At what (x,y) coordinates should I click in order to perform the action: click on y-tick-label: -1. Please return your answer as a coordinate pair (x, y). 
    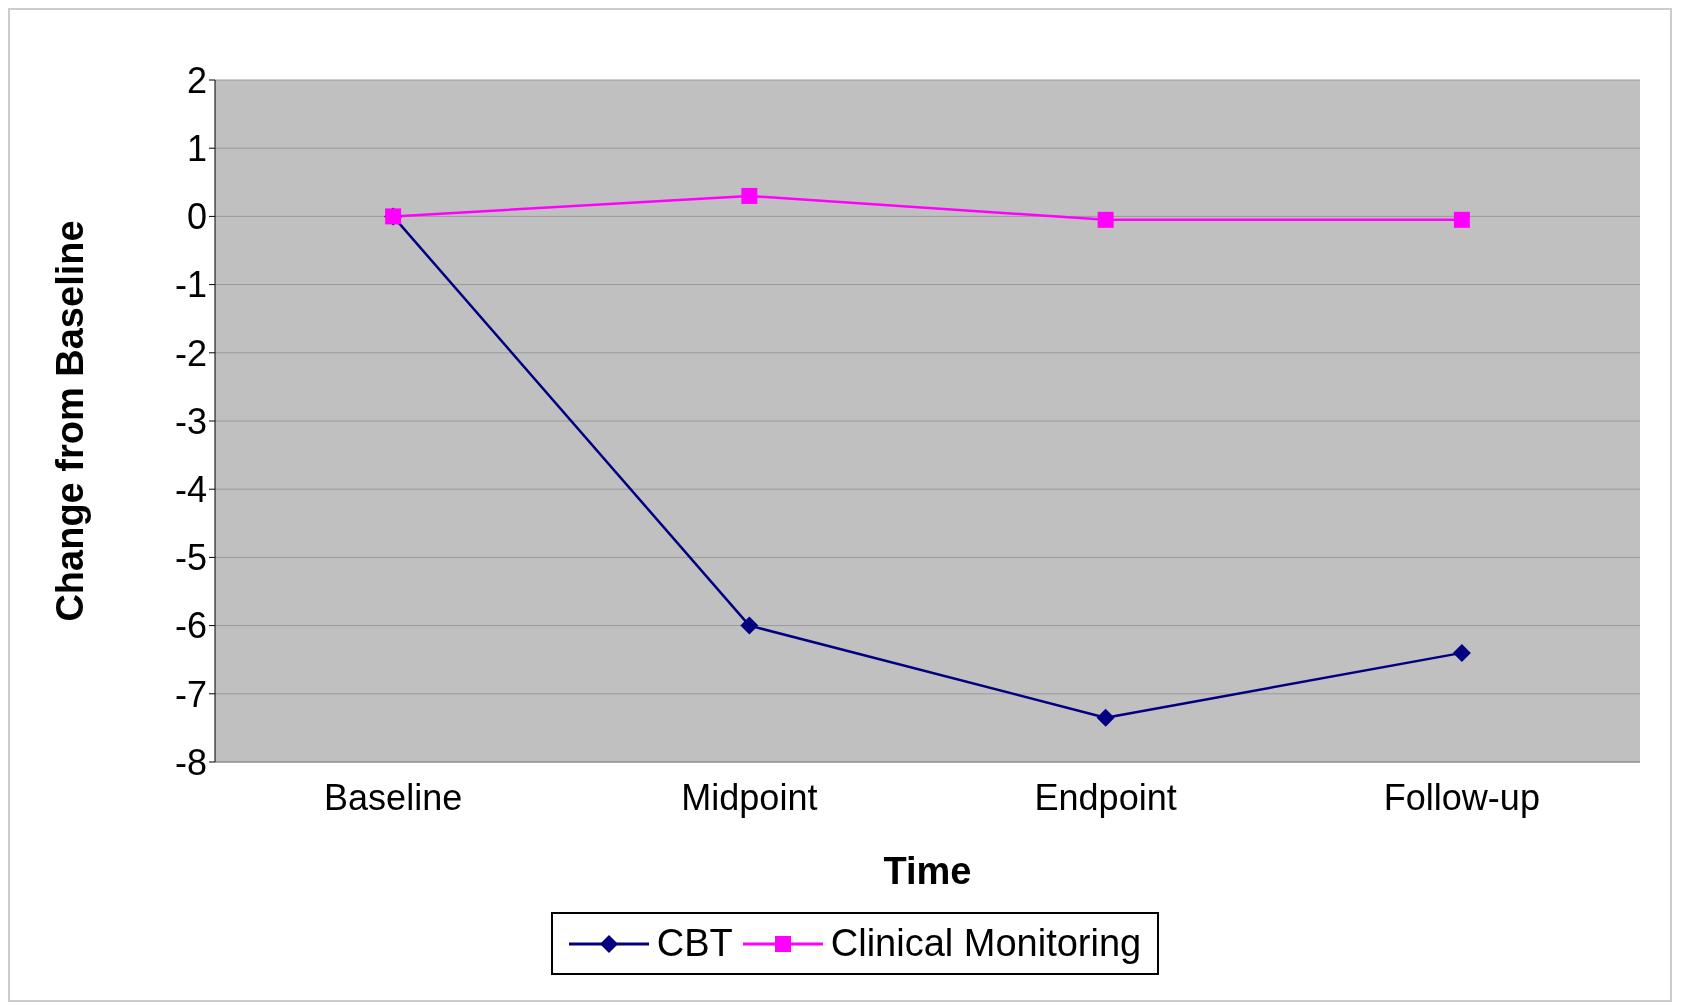
    Looking at the image, I should click on (190, 285).